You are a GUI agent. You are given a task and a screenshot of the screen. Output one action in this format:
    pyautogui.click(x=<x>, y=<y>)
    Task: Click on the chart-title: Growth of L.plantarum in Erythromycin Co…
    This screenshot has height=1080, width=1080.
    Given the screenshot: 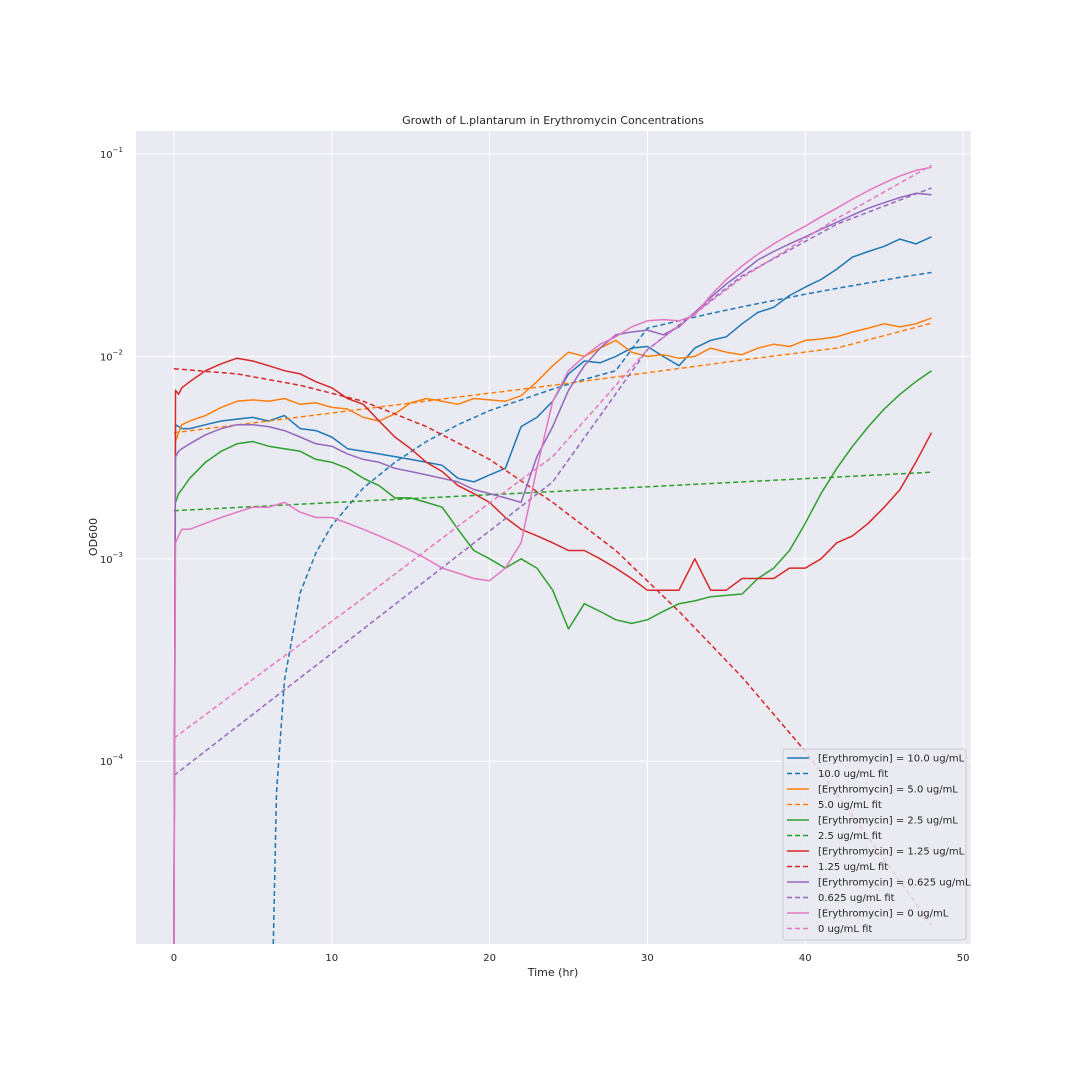 What is the action you would take?
    pyautogui.click(x=553, y=120)
    